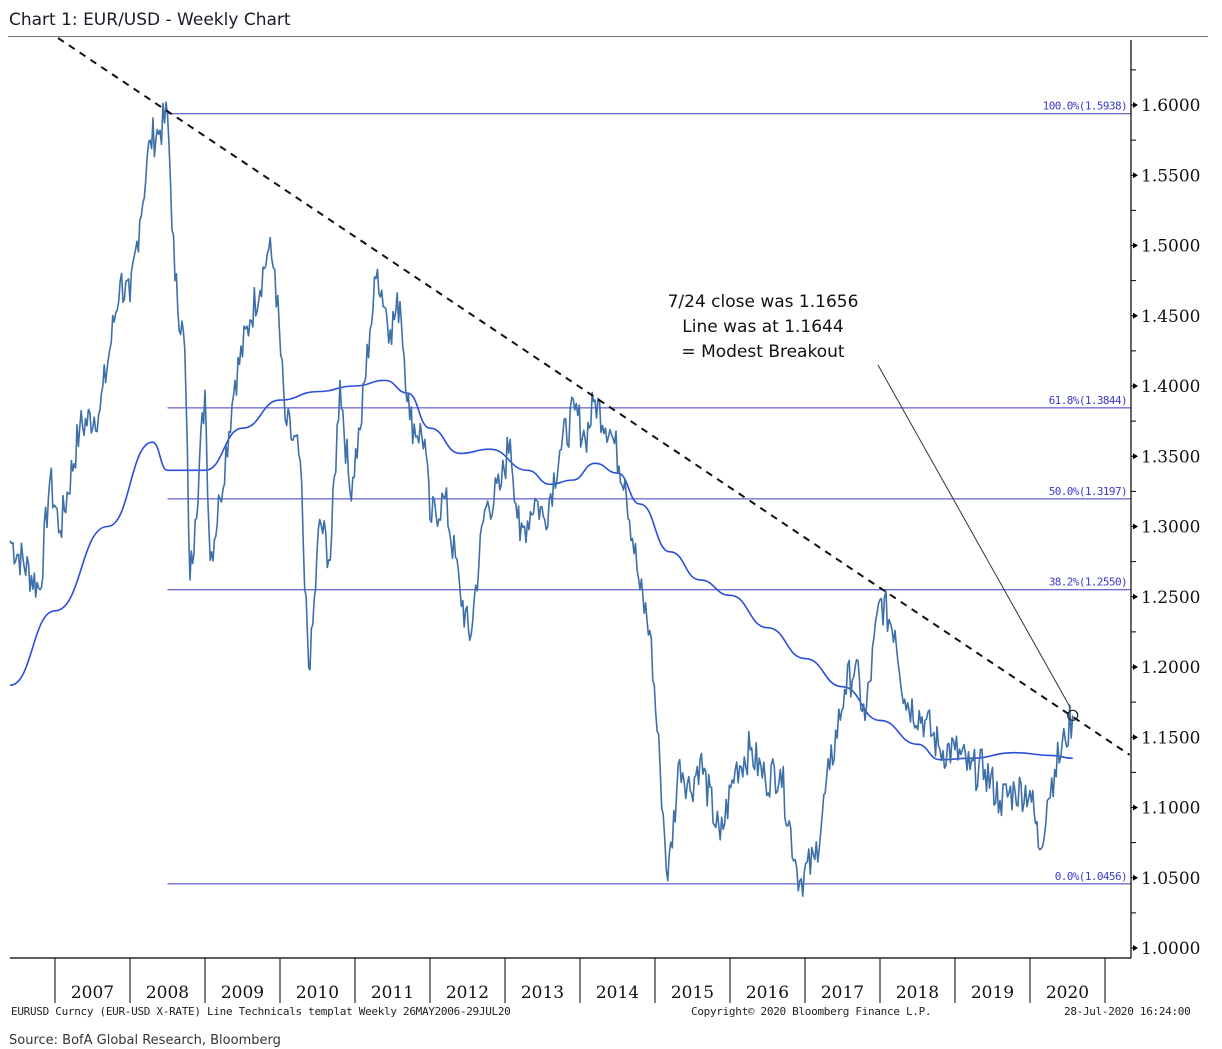 This screenshot has width=1222, height=1049. I want to click on x-tick-label: 2013, so click(542, 993).